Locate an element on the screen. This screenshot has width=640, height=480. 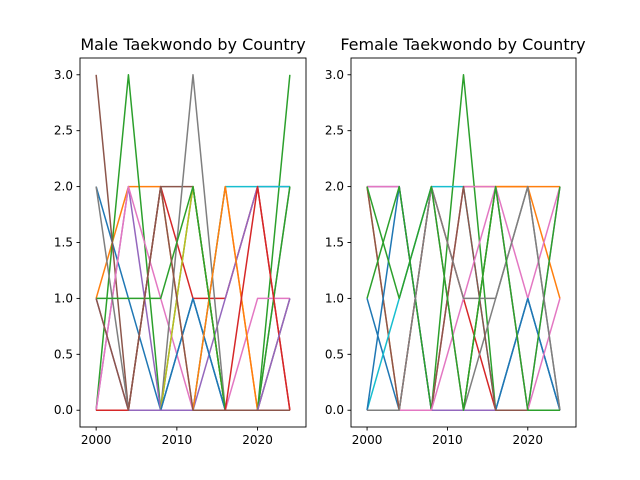
female-chart-y-tick-label: 0.5 is located at coordinates (334, 354).